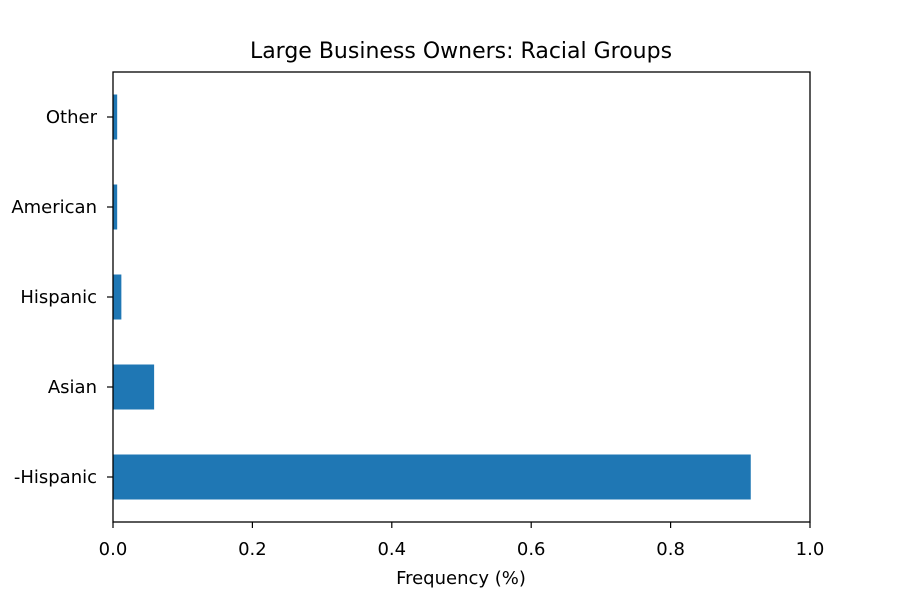  What do you see at coordinates (72, 387) in the screenshot?
I see `y-tick-label-1: Asian` at bounding box center [72, 387].